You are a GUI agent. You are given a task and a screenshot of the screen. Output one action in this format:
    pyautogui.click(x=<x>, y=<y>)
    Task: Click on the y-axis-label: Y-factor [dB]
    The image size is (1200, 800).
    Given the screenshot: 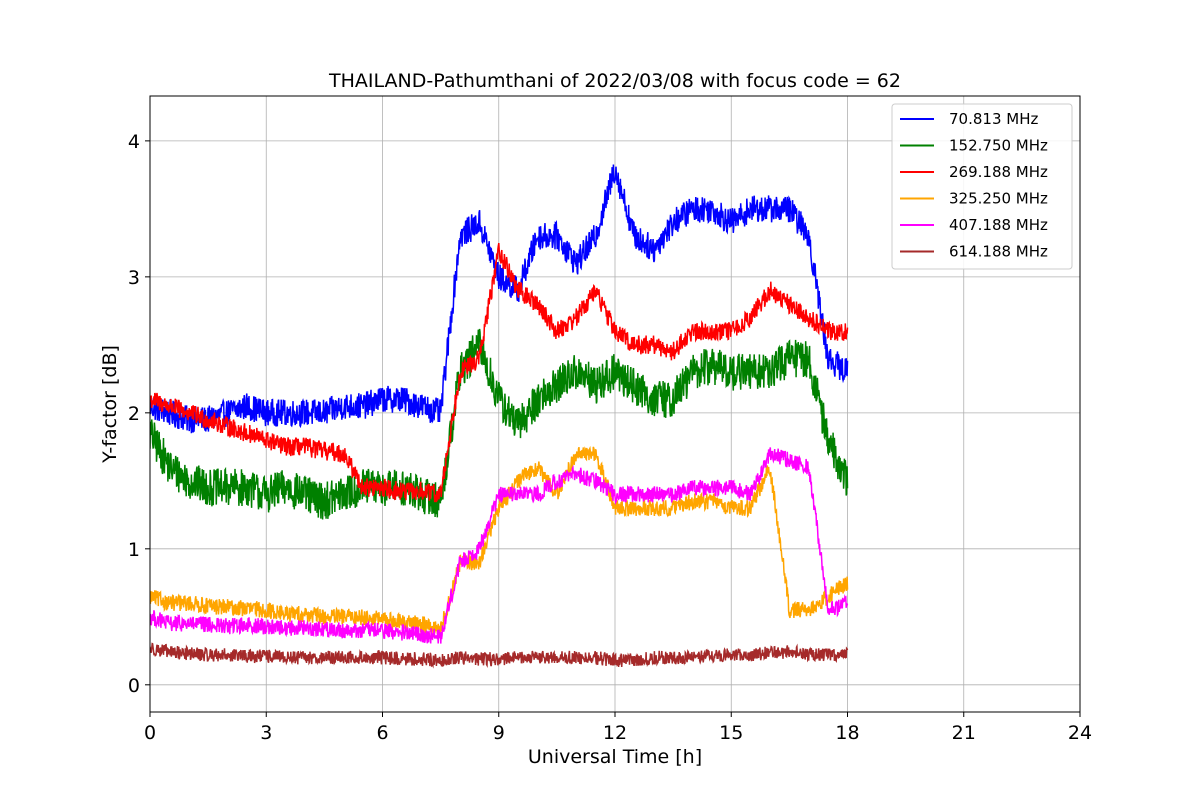 What is the action you would take?
    pyautogui.click(x=110, y=404)
    